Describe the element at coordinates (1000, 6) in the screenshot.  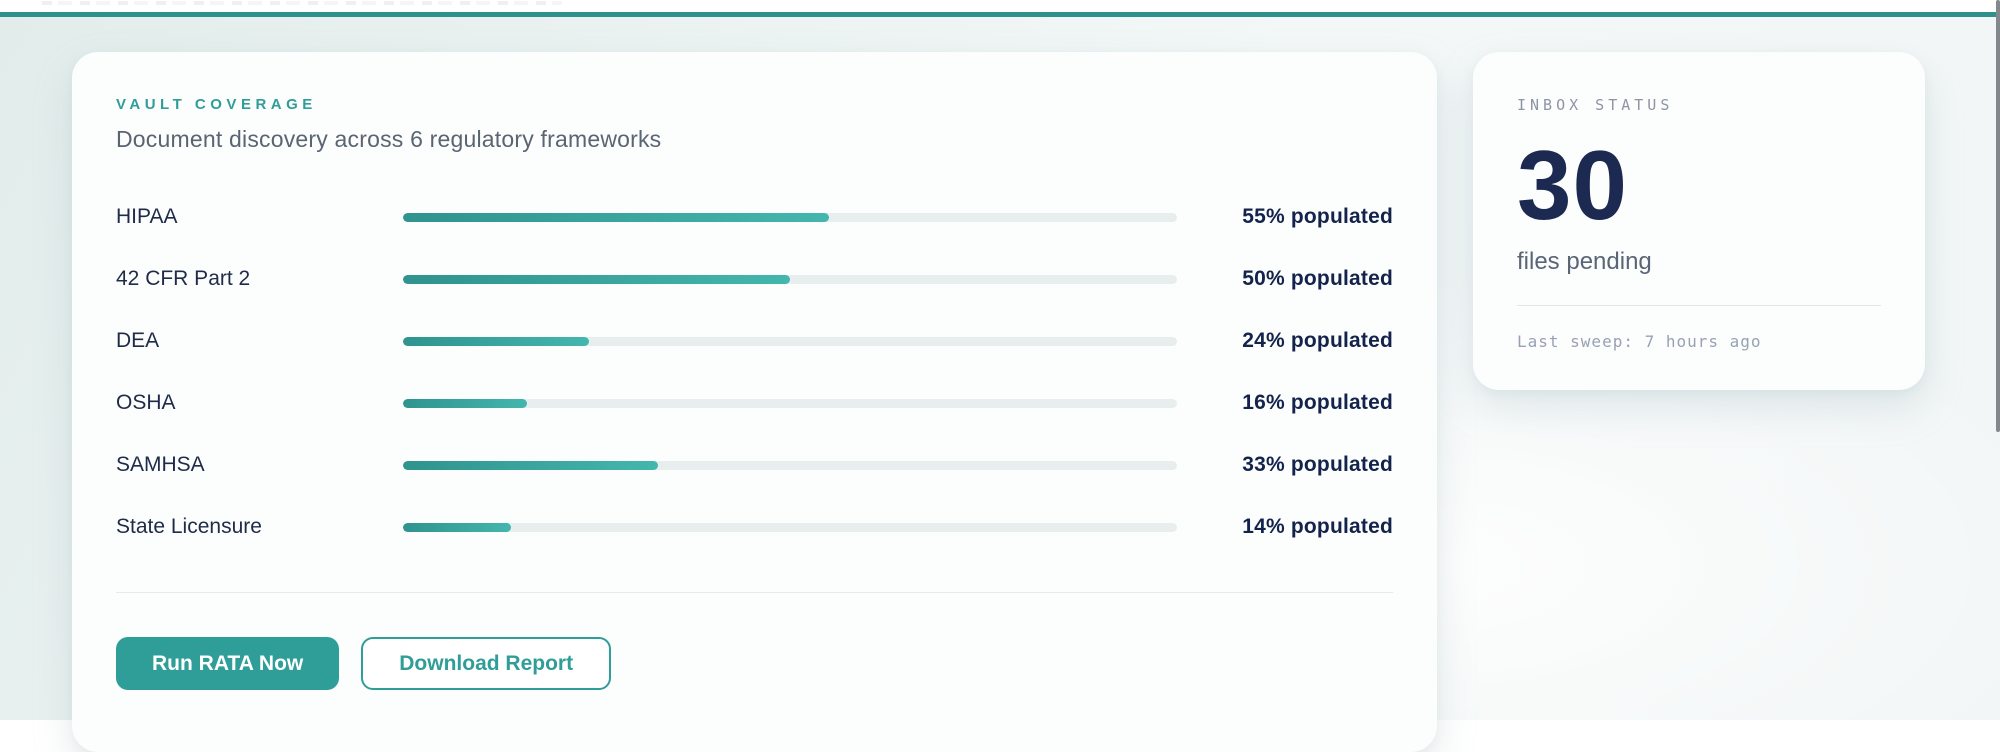
I see `top-strip` at that location.